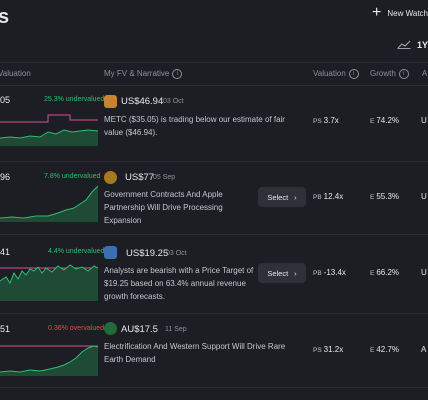 This screenshot has width=428, height=400. I want to click on narrative-date: 05 Sep, so click(164, 177).